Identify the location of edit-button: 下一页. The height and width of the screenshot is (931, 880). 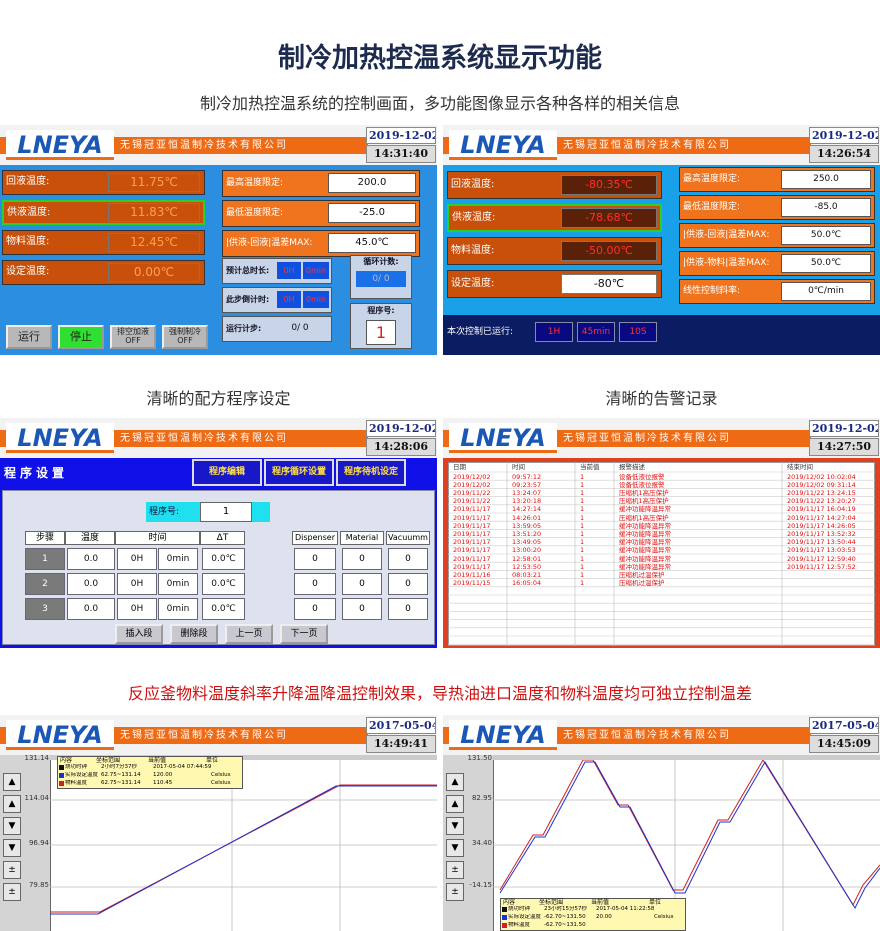
(304, 634).